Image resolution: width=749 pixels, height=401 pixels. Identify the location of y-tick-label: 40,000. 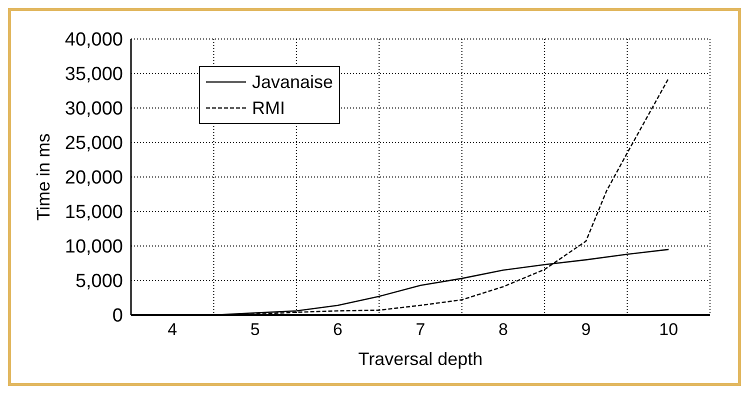
(93, 40).